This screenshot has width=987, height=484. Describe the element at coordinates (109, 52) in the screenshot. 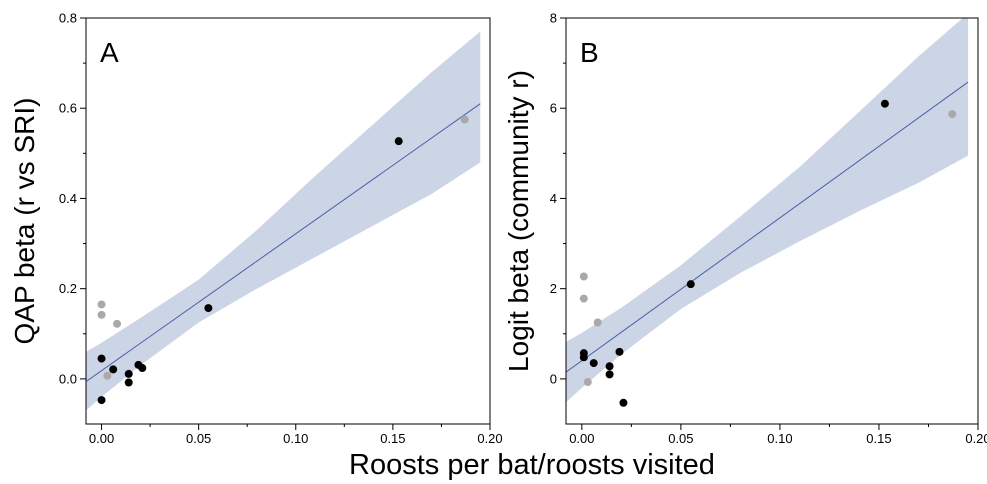

I see `panel-label: A` at that location.